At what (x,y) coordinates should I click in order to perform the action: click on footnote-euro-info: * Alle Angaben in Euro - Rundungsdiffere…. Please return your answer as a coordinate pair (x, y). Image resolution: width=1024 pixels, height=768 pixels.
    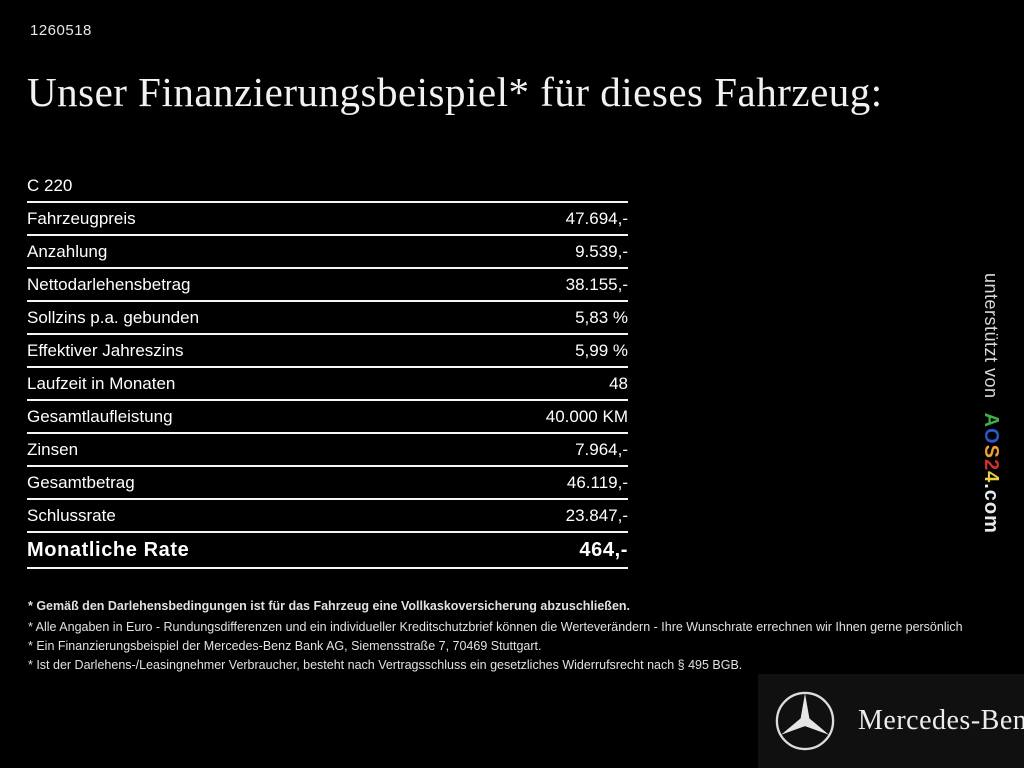
    Looking at the image, I should click on (495, 627).